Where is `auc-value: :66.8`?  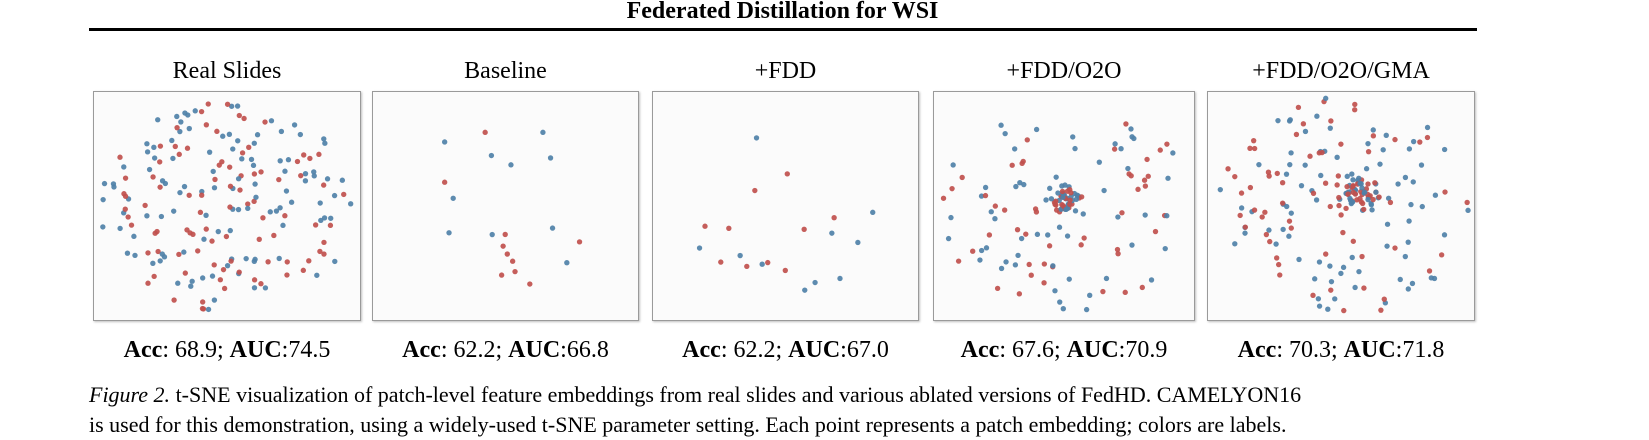 auc-value: :66.8 is located at coordinates (584, 350).